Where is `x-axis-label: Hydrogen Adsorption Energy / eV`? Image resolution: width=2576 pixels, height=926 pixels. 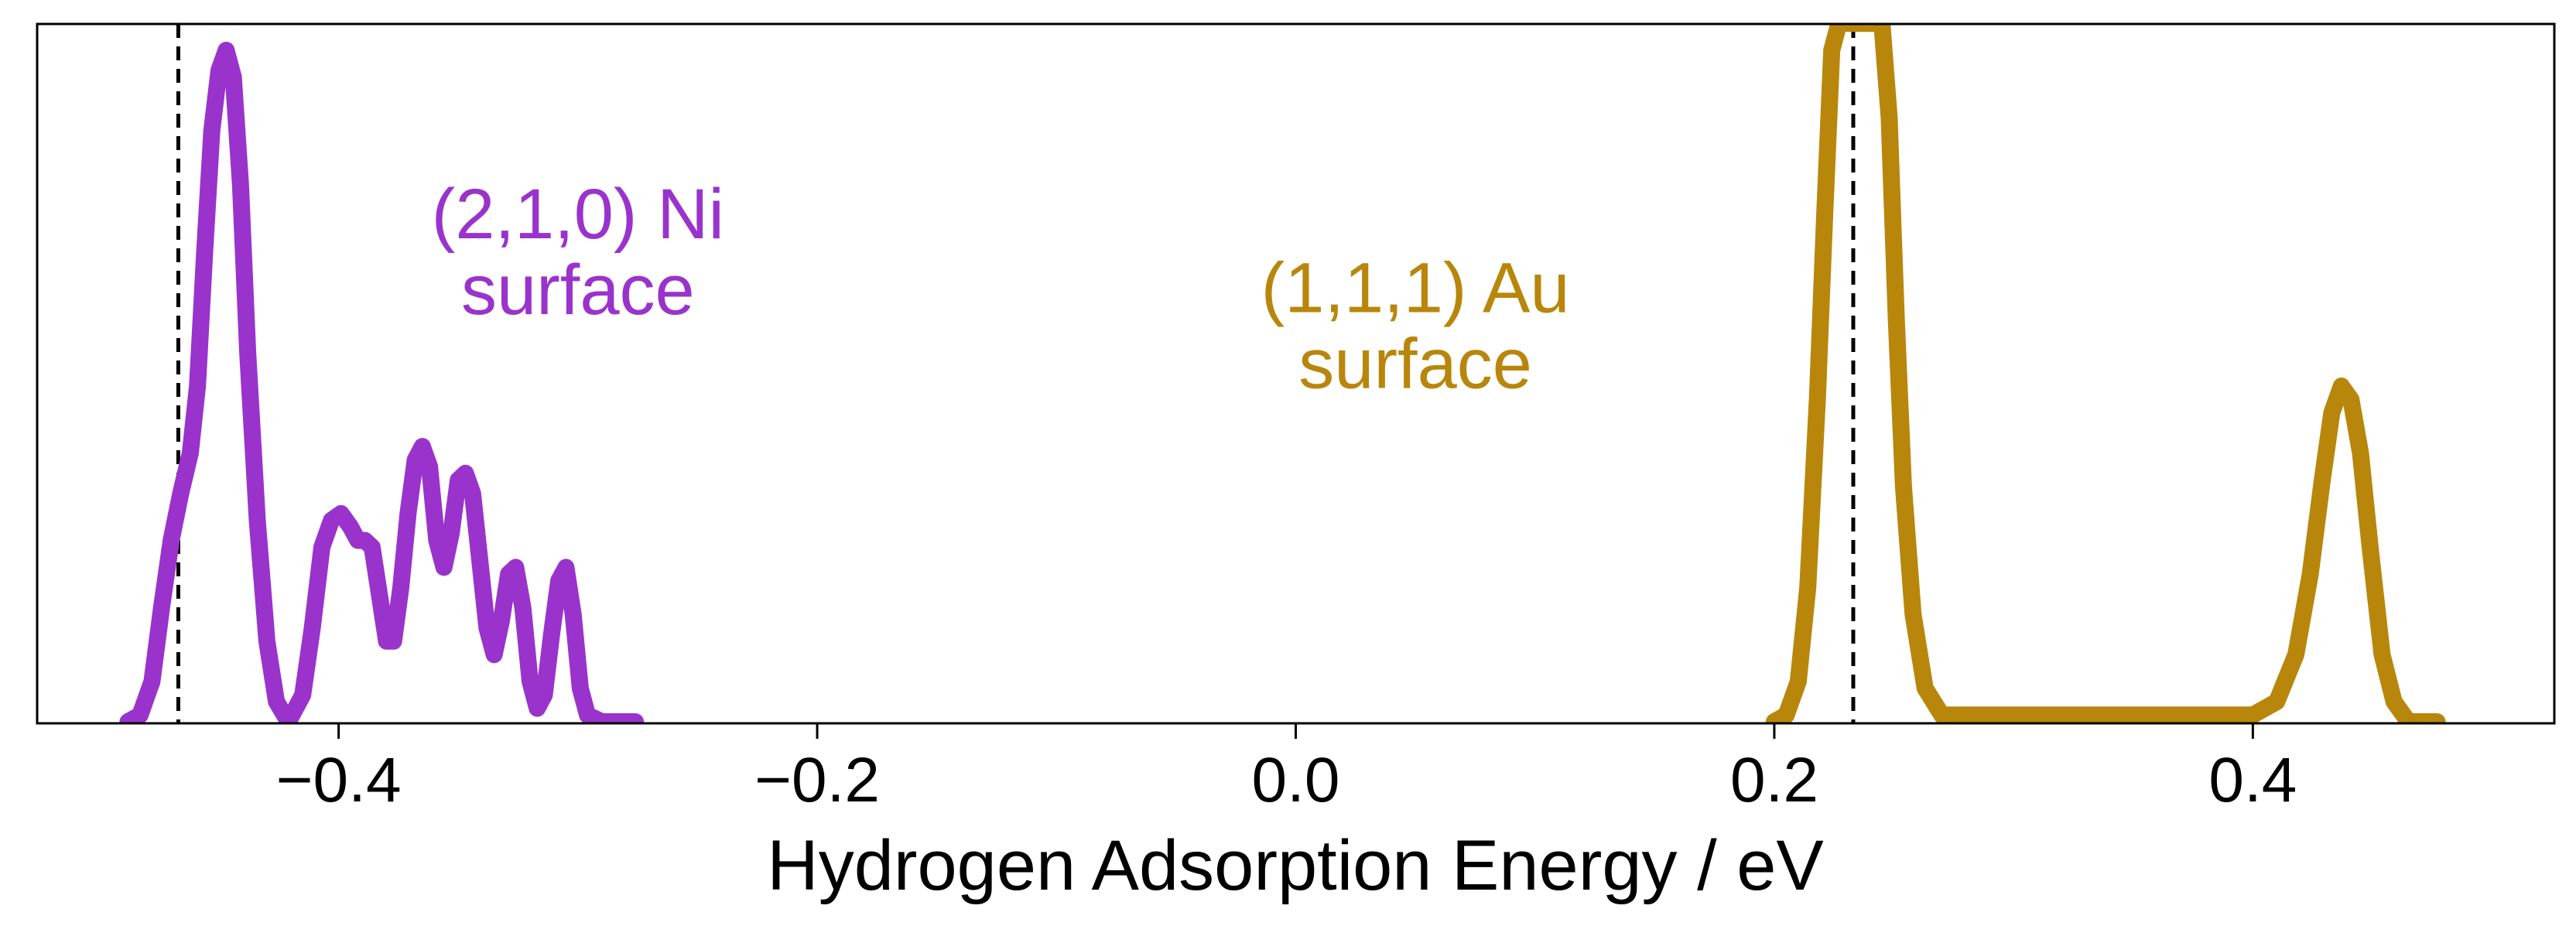
x-axis-label: Hydrogen Adsorption Energy / eV is located at coordinates (1296, 865).